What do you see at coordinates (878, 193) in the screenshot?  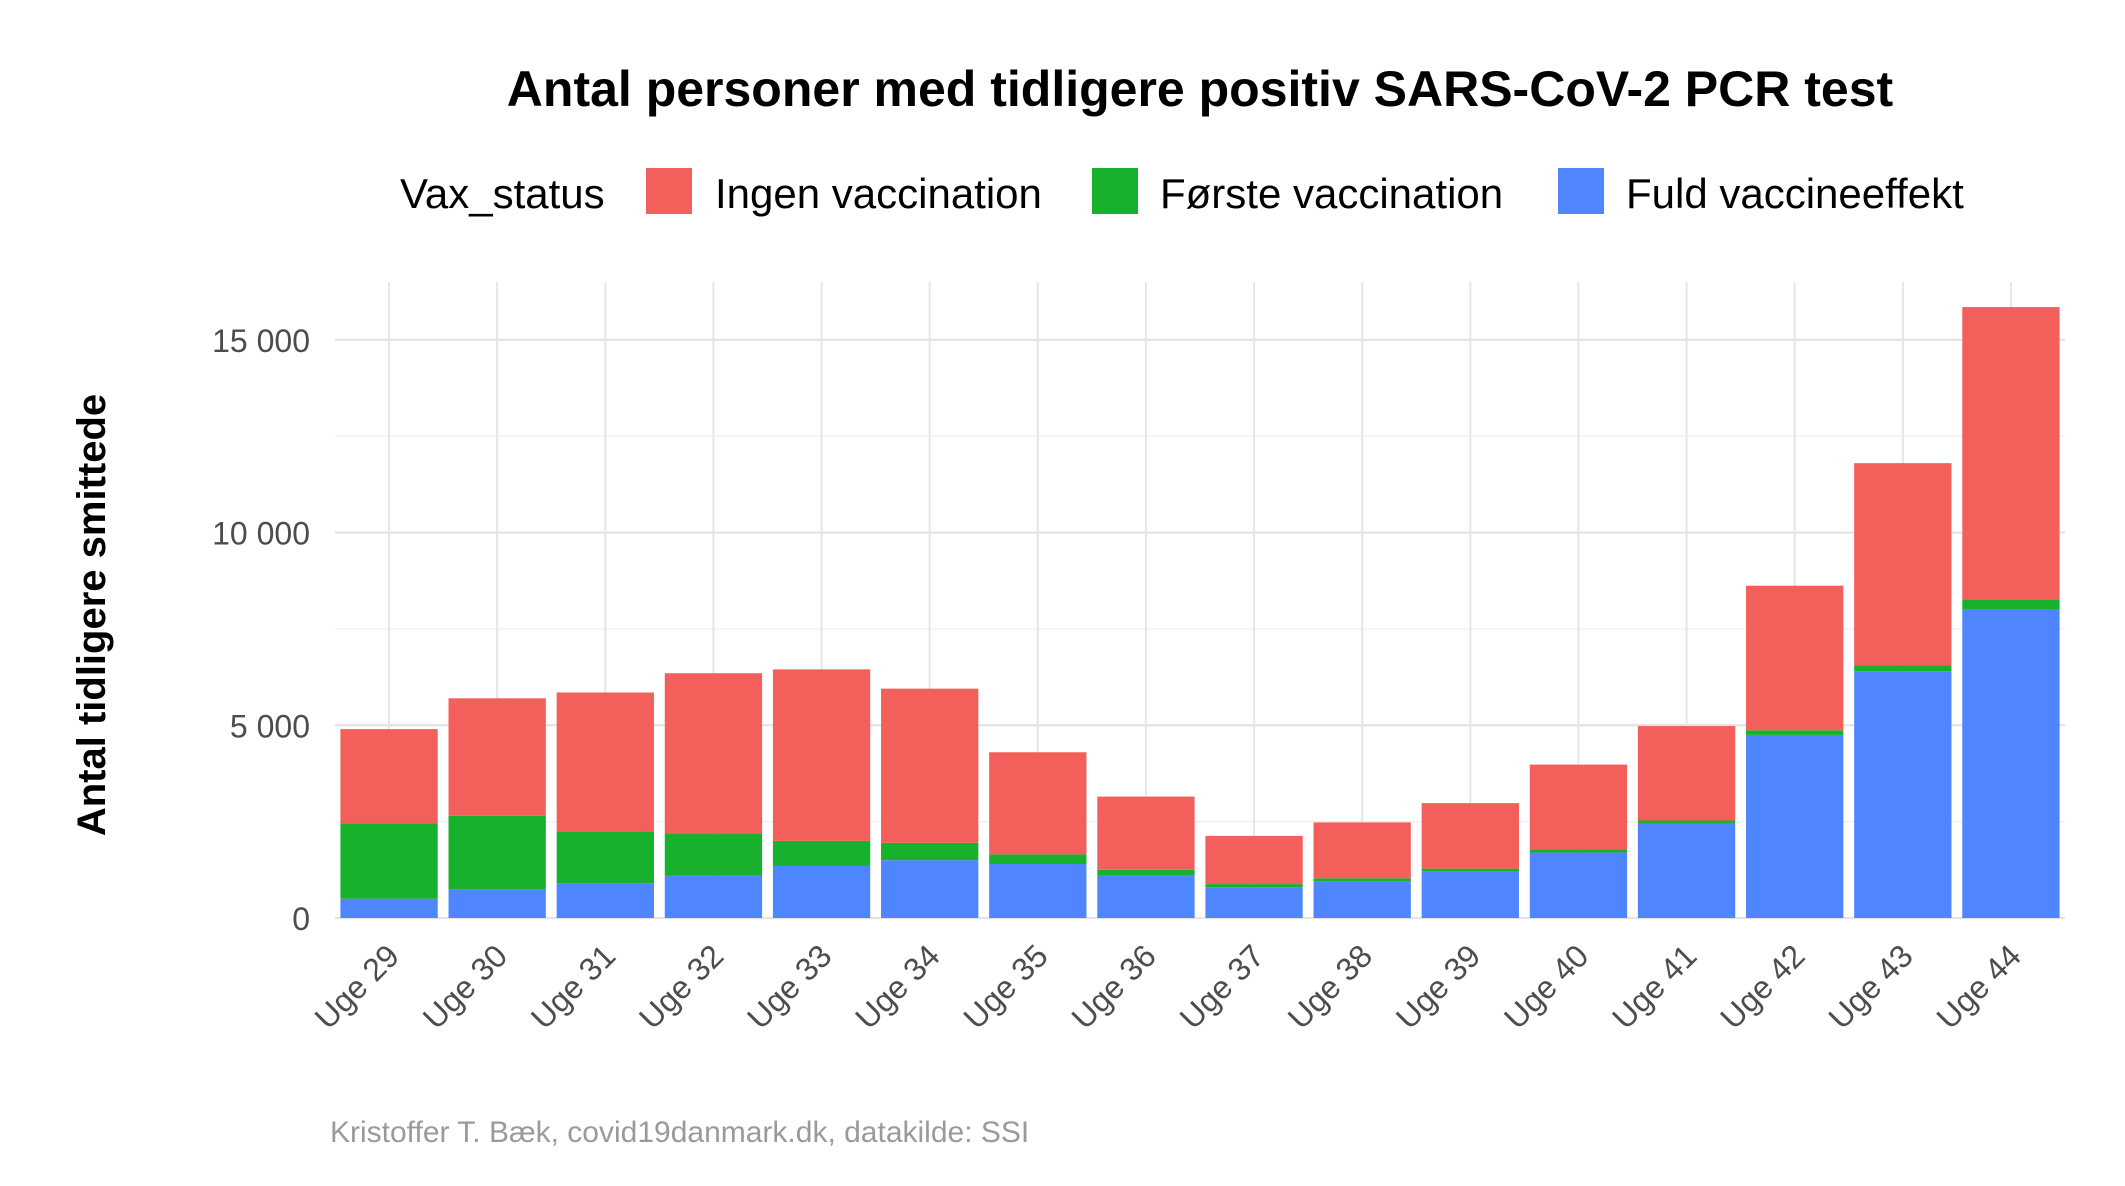 I see `legend-label: Ingen vaccination` at bounding box center [878, 193].